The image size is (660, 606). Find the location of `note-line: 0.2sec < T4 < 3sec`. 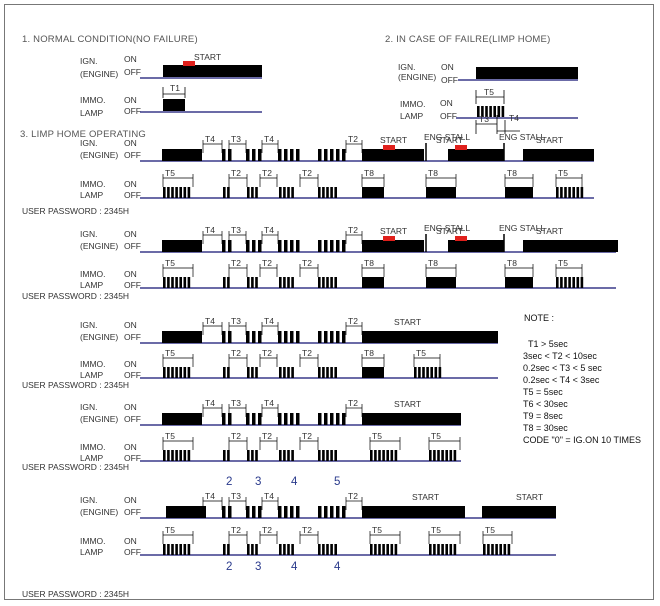

note-line: 0.2sec < T4 < 3sec is located at coordinates (561, 380).